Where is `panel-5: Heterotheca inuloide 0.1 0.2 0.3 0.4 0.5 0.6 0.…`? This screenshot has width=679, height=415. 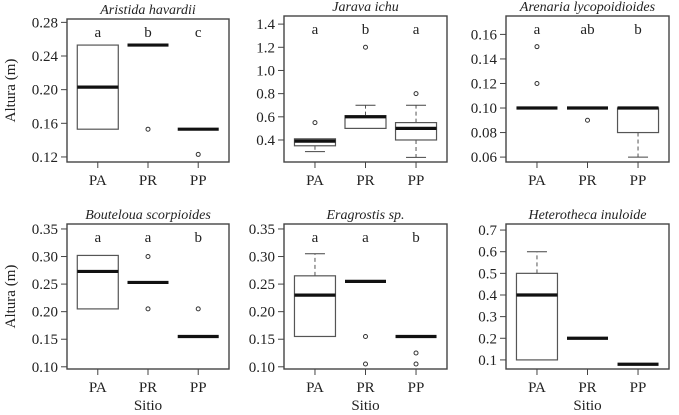 panel-5: Heterotheca inuloide 0.1 0.2 0.3 0.4 0.5 0.6 0.… is located at coordinates (574, 311).